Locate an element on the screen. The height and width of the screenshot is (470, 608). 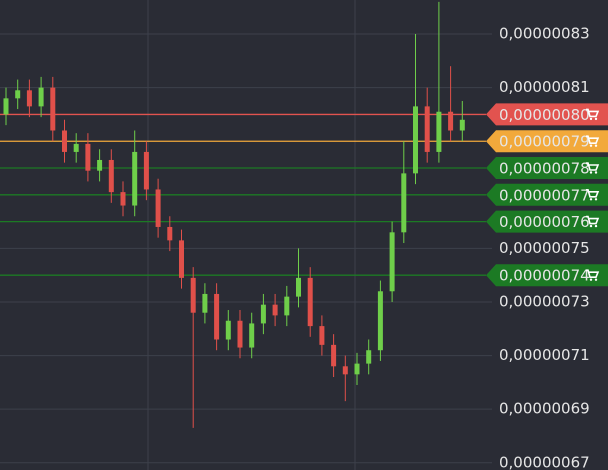
price-tag-label: 0,00000079 is located at coordinates (544, 142).